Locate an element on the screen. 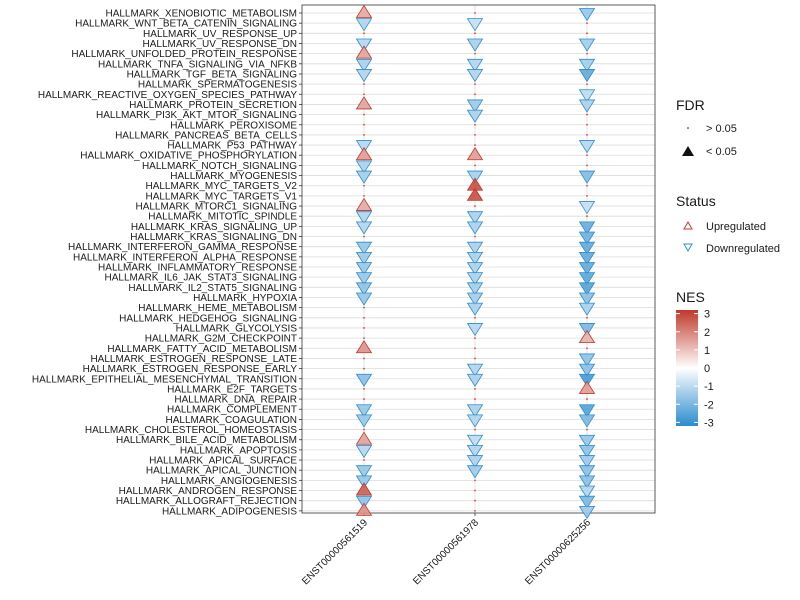 This screenshot has width=800, height=600. y-tick-label: HALLMARK_ESTROGEN_RESPONSE_EARLY is located at coordinates (190, 369).